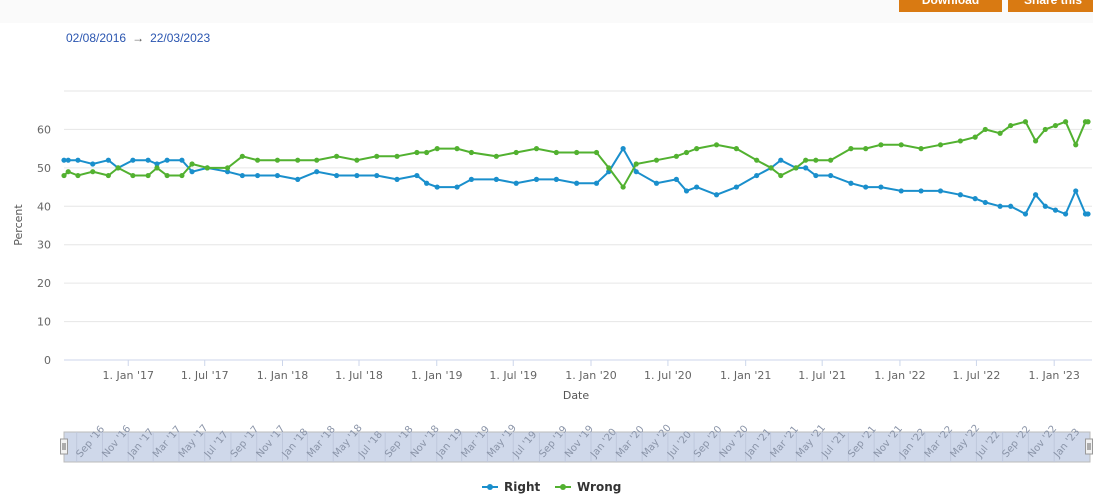 Image resolution: width=1093 pixels, height=499 pixels. Describe the element at coordinates (96, 38) in the screenshot. I see `range-from: 02/08/2016` at that location.